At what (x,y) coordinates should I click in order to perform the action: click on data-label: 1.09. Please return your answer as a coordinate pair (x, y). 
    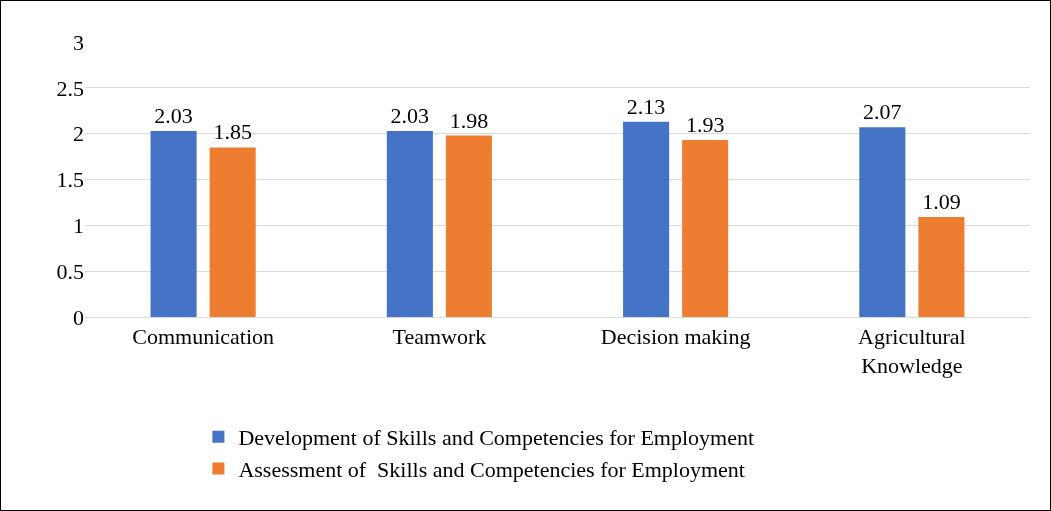
    Looking at the image, I should click on (941, 202).